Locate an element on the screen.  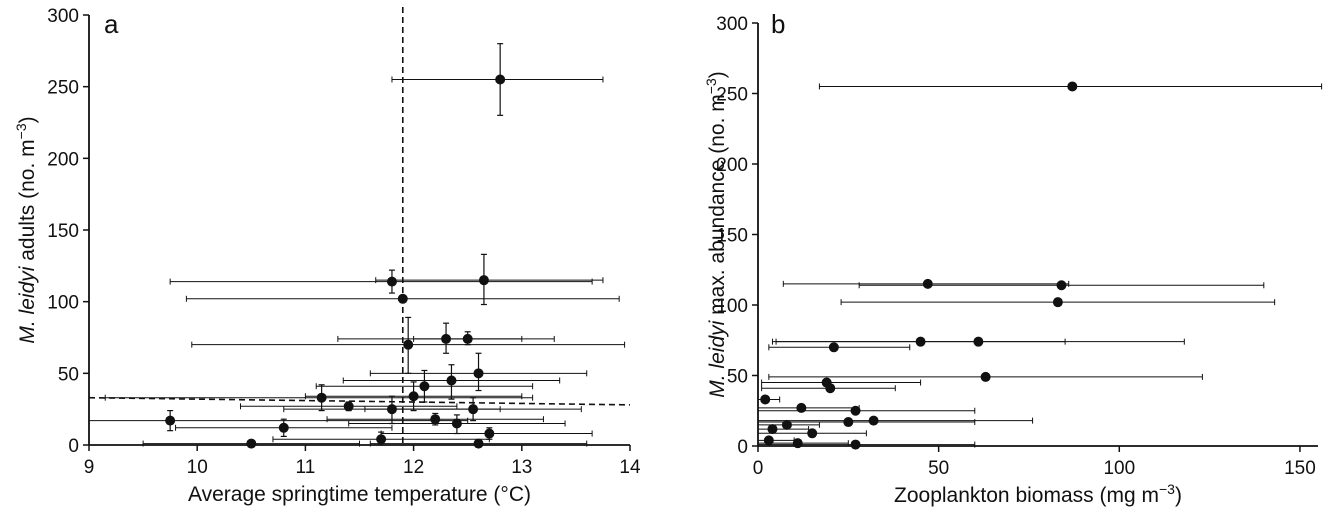
x-tick-label: 14 is located at coordinates (630, 467).